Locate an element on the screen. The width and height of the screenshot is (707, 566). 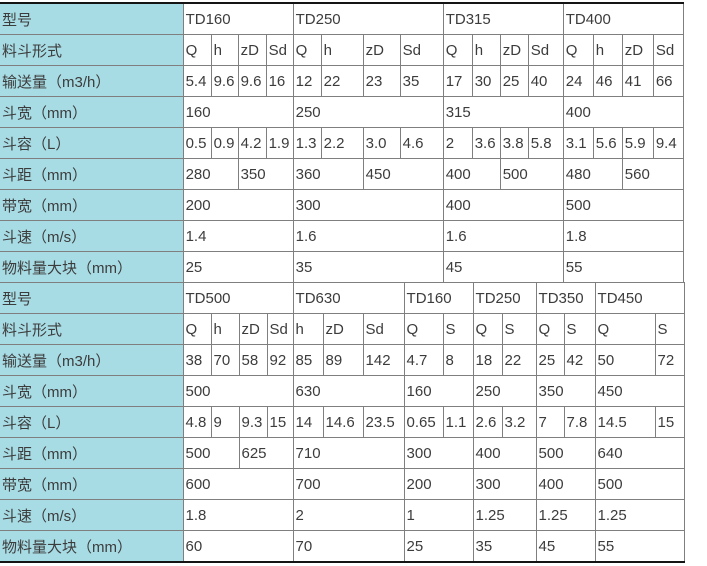
table-row-belt-width: 带宽（mm） 600 700 200 300 400 500 is located at coordinates (342, 484).